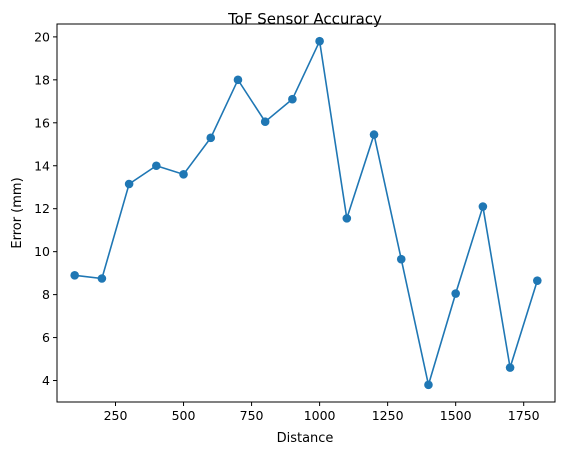 The image size is (563, 455). I want to click on y-tick-label: 8, so click(46, 294).